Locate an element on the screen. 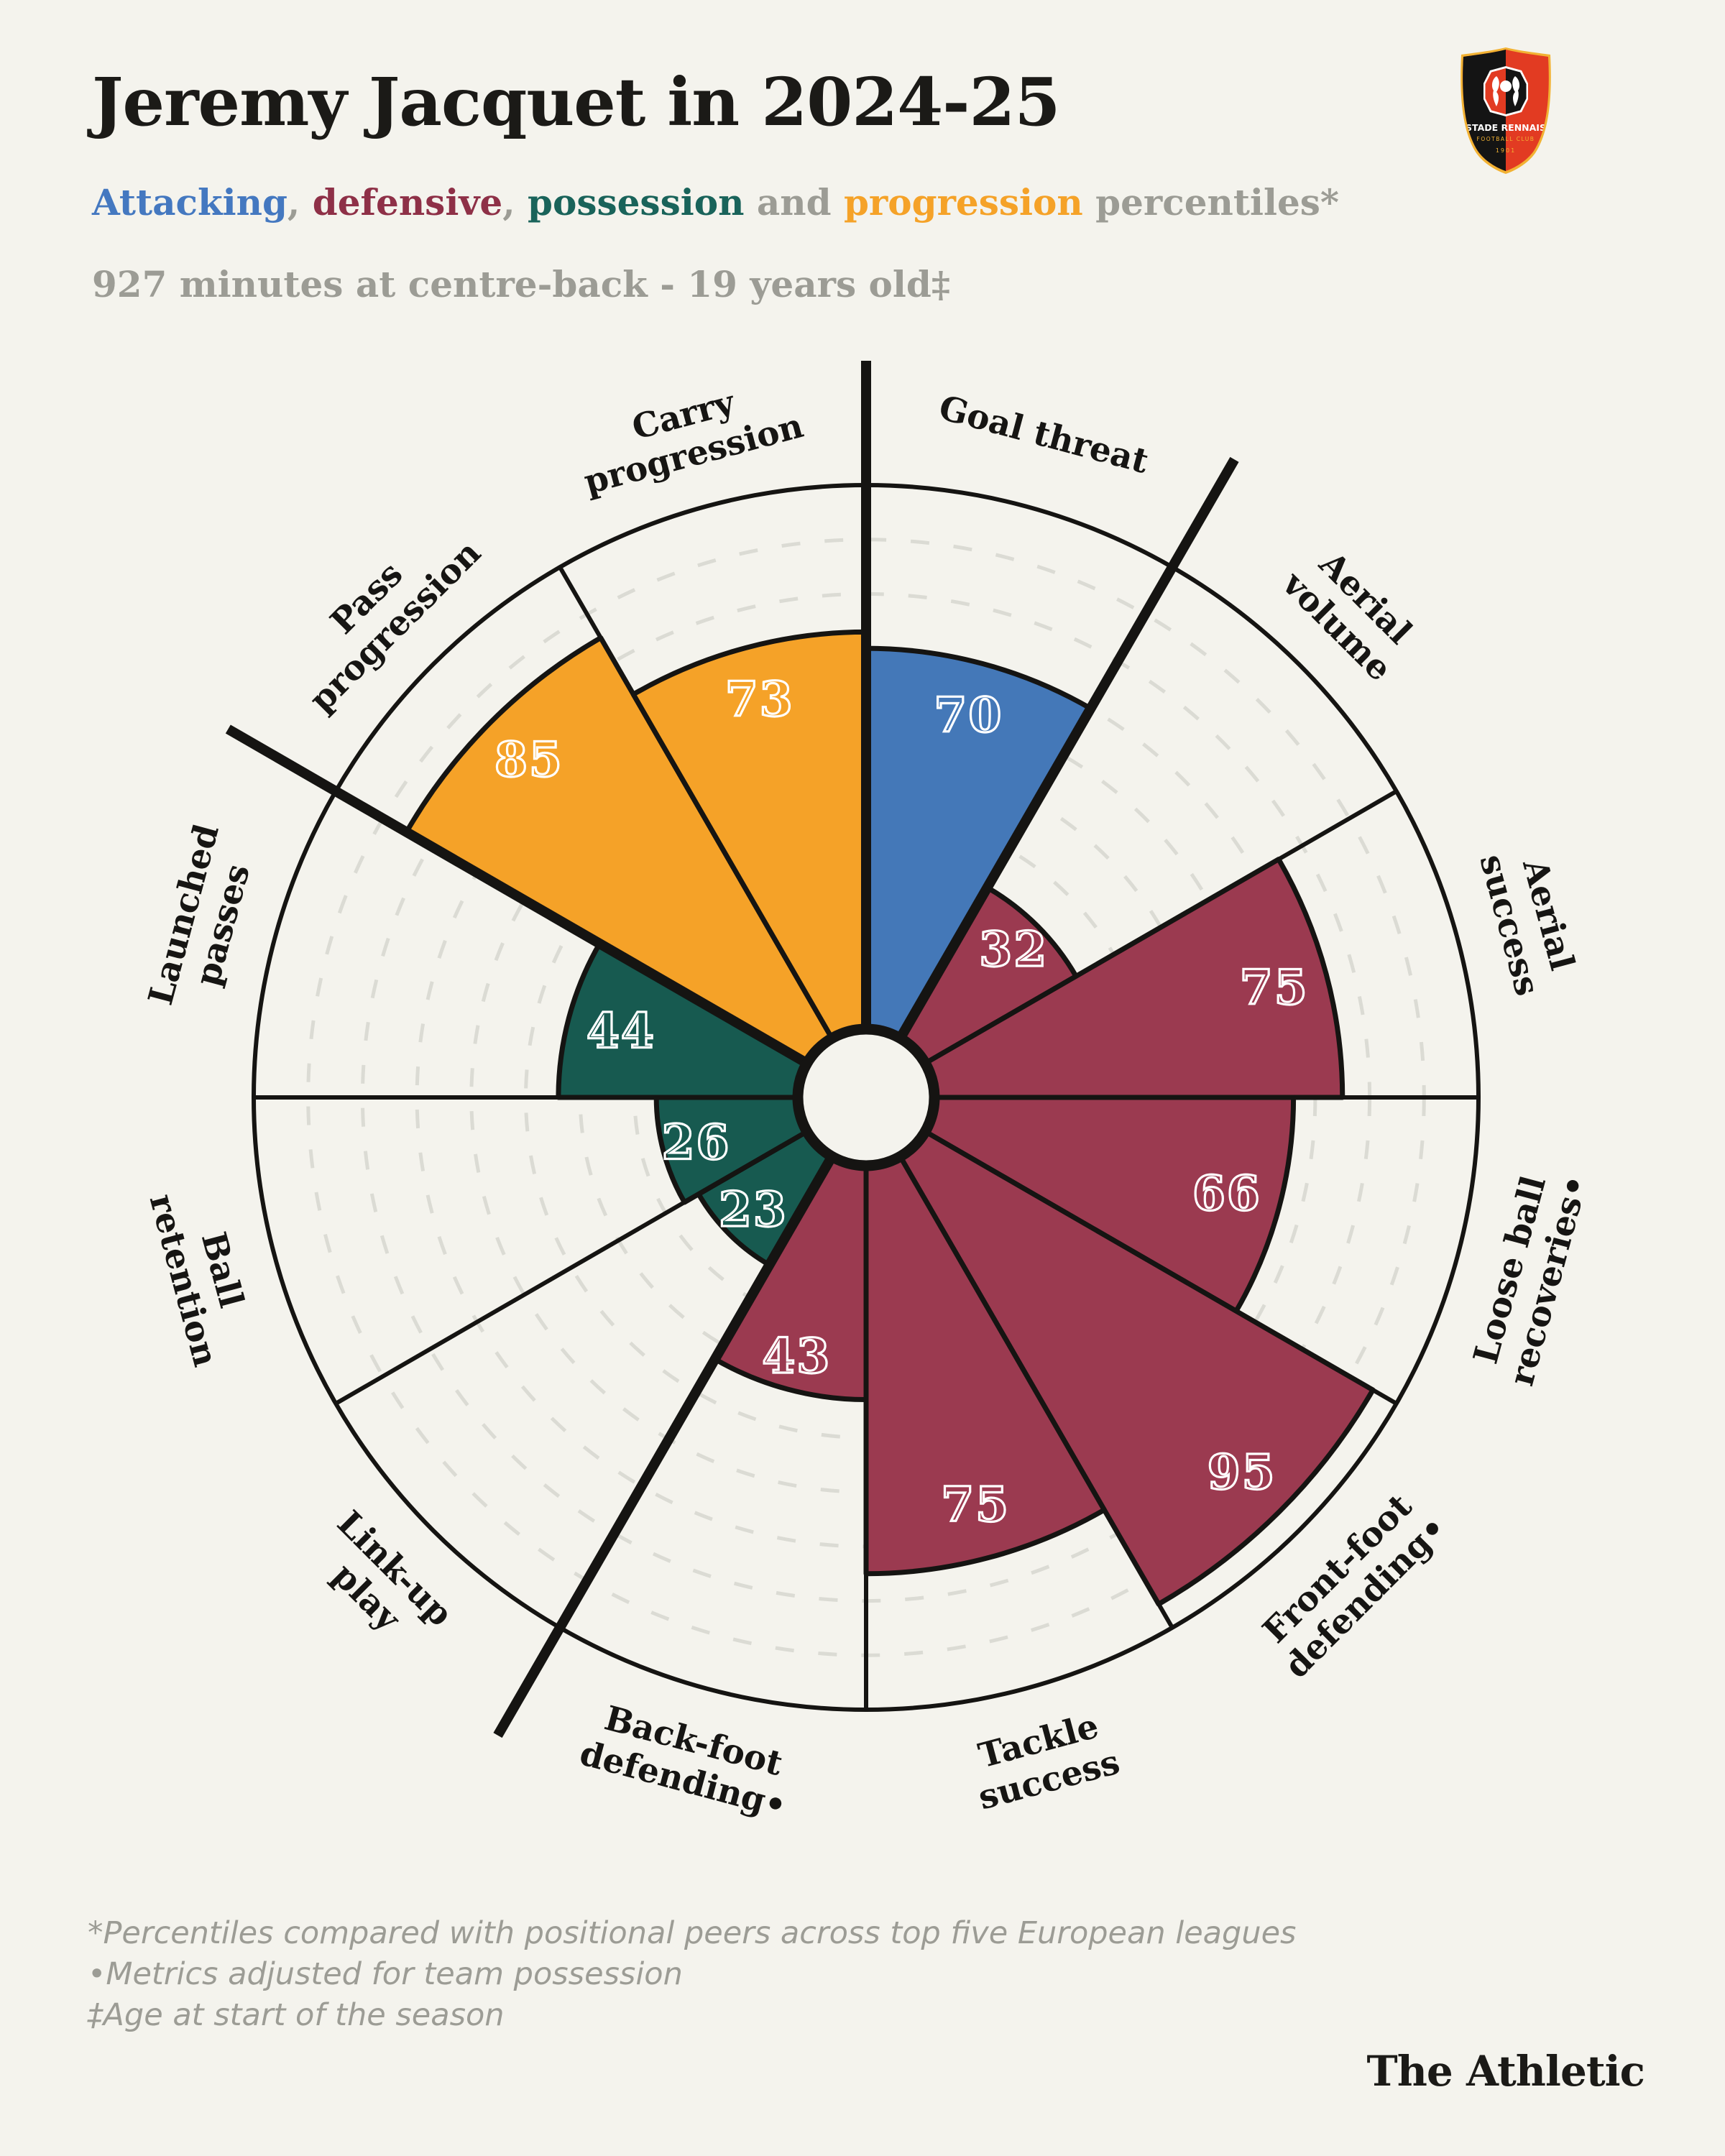  crest-club-sub: FOOTBALL CLUB is located at coordinates (1506, 139).